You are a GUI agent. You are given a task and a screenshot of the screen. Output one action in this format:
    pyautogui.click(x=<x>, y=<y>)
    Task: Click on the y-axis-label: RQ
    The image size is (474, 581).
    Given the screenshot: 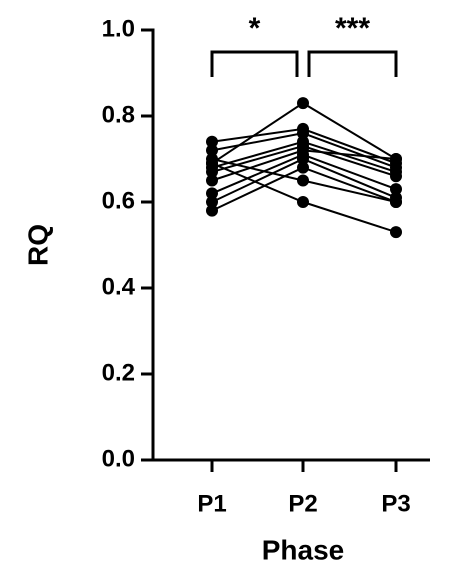 What is the action you would take?
    pyautogui.click(x=37, y=245)
    